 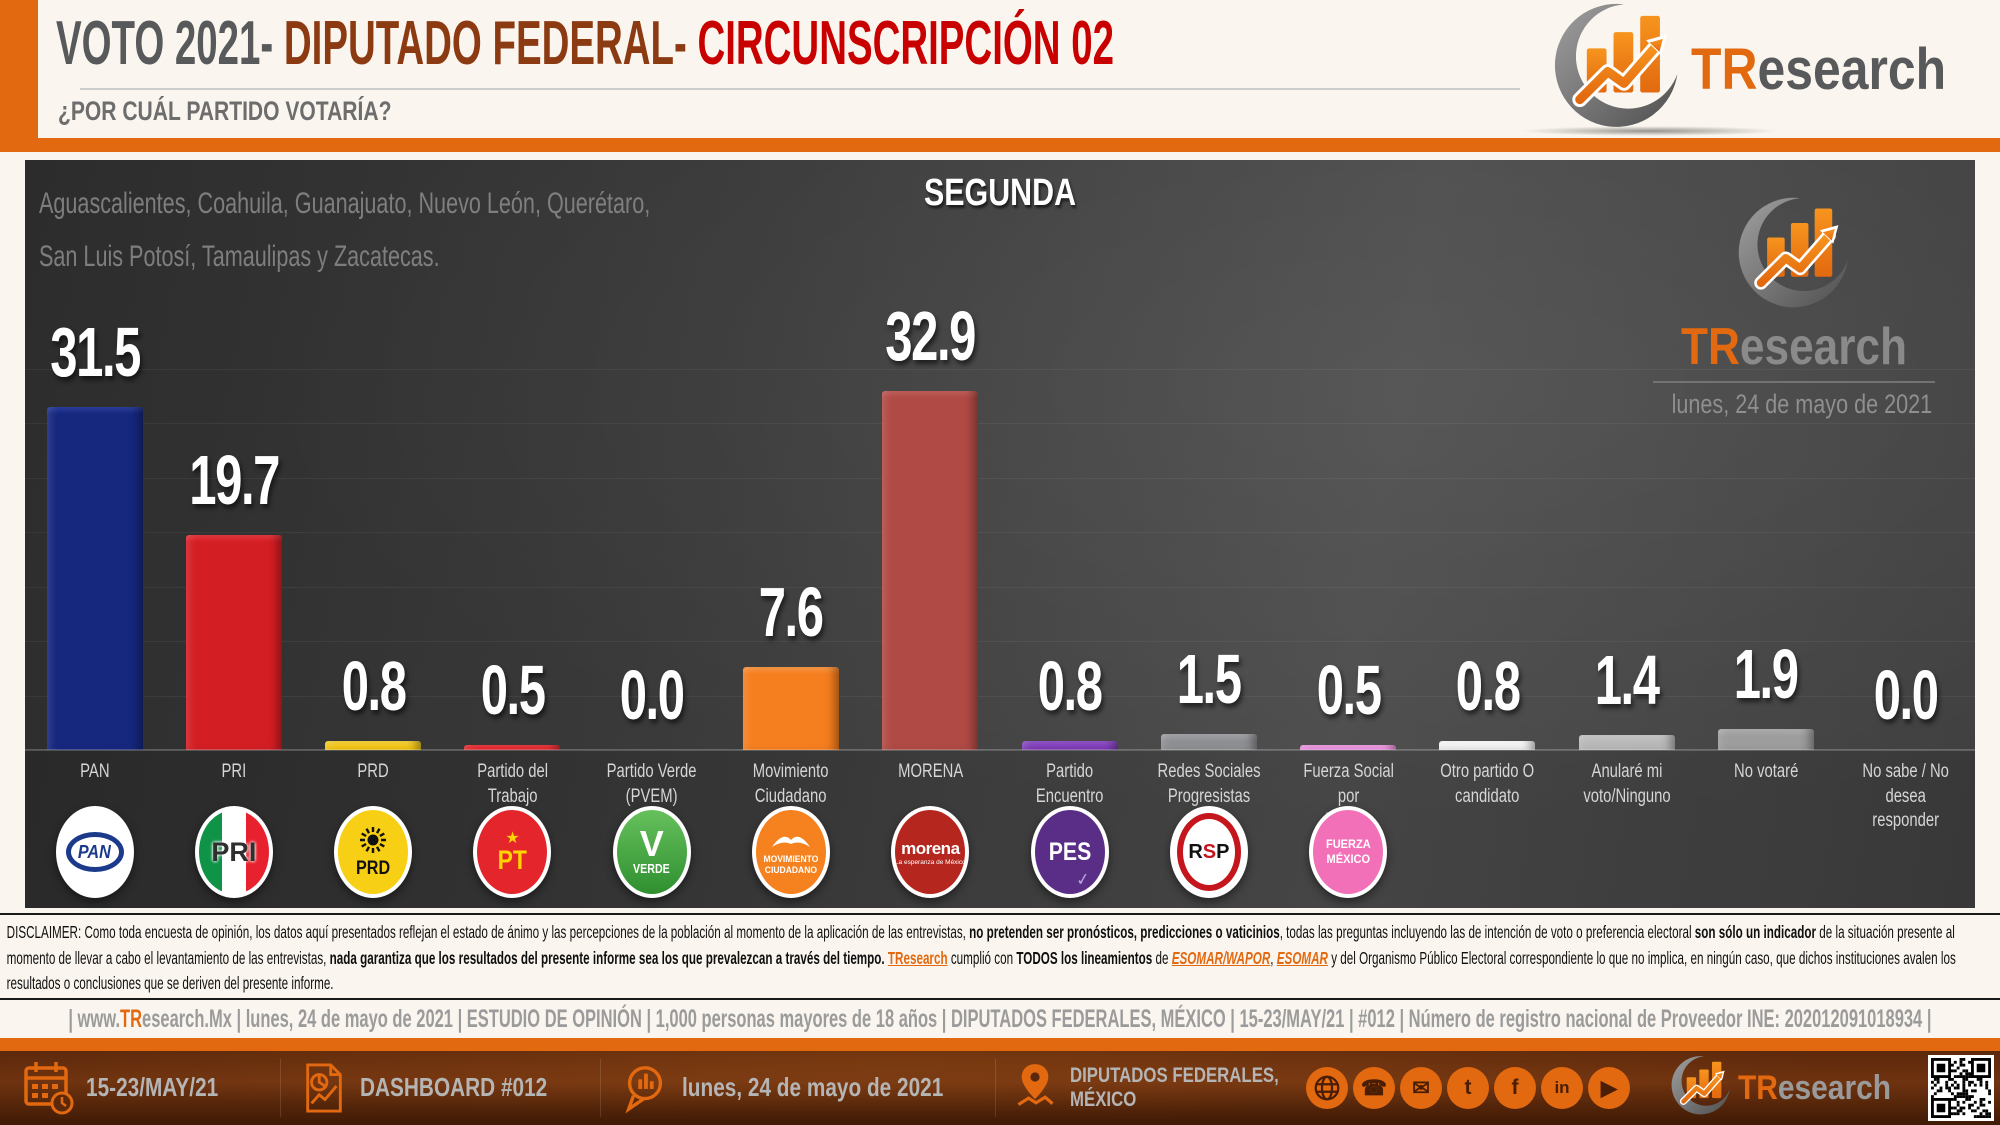 What do you see at coordinates (94, 455) in the screenshot?
I see `party-column: 31.5` at bounding box center [94, 455].